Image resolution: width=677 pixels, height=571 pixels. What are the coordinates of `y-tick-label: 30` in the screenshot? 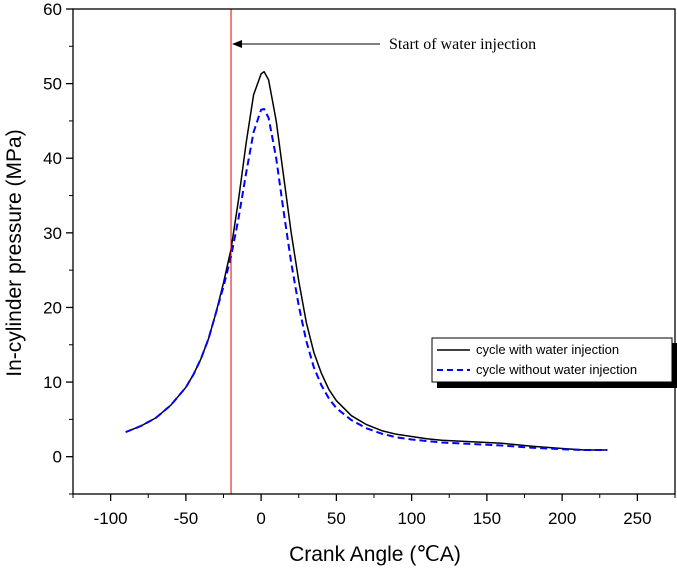 It's located at (52, 233).